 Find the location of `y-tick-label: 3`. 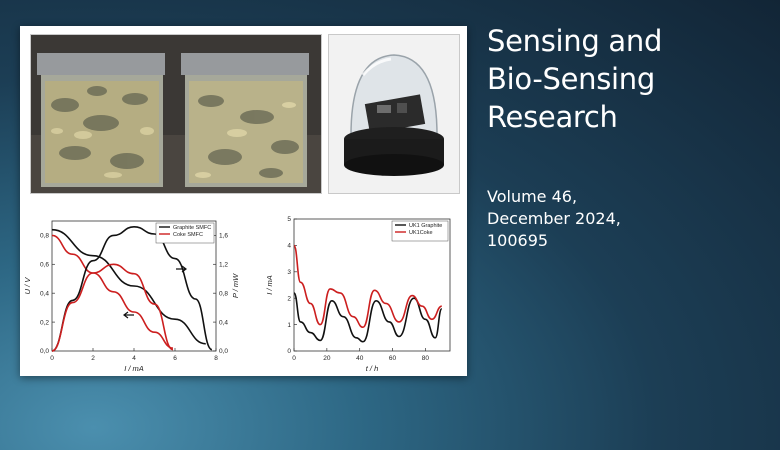

y-tick-label: 3 is located at coordinates (289, 272).